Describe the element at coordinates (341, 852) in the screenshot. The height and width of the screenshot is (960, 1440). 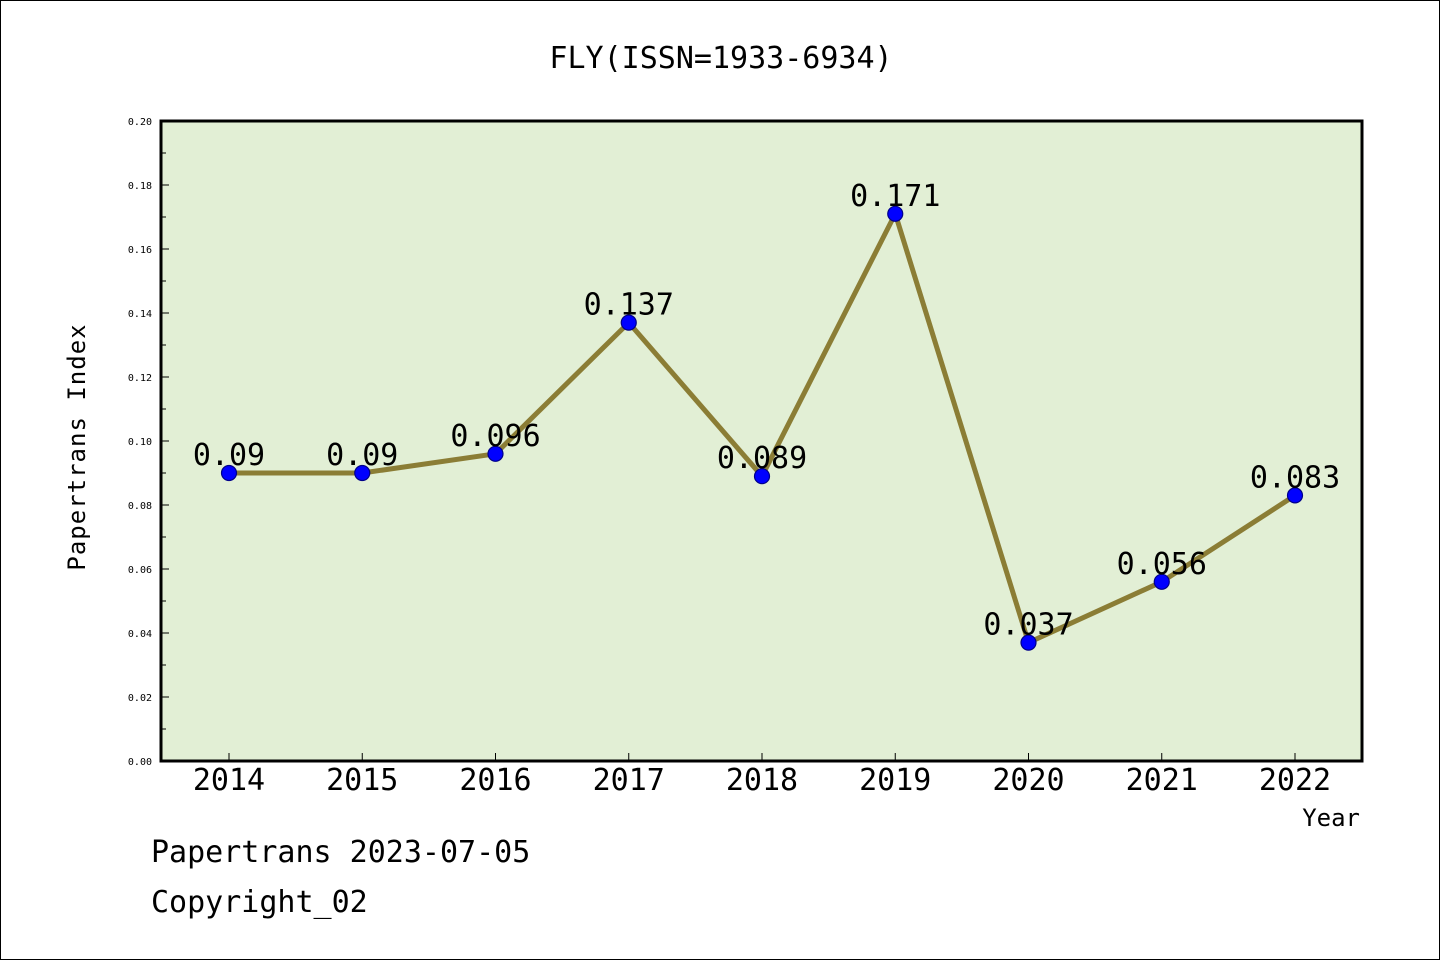
I see `footer-date: Papertrans 2023-07-05` at that location.